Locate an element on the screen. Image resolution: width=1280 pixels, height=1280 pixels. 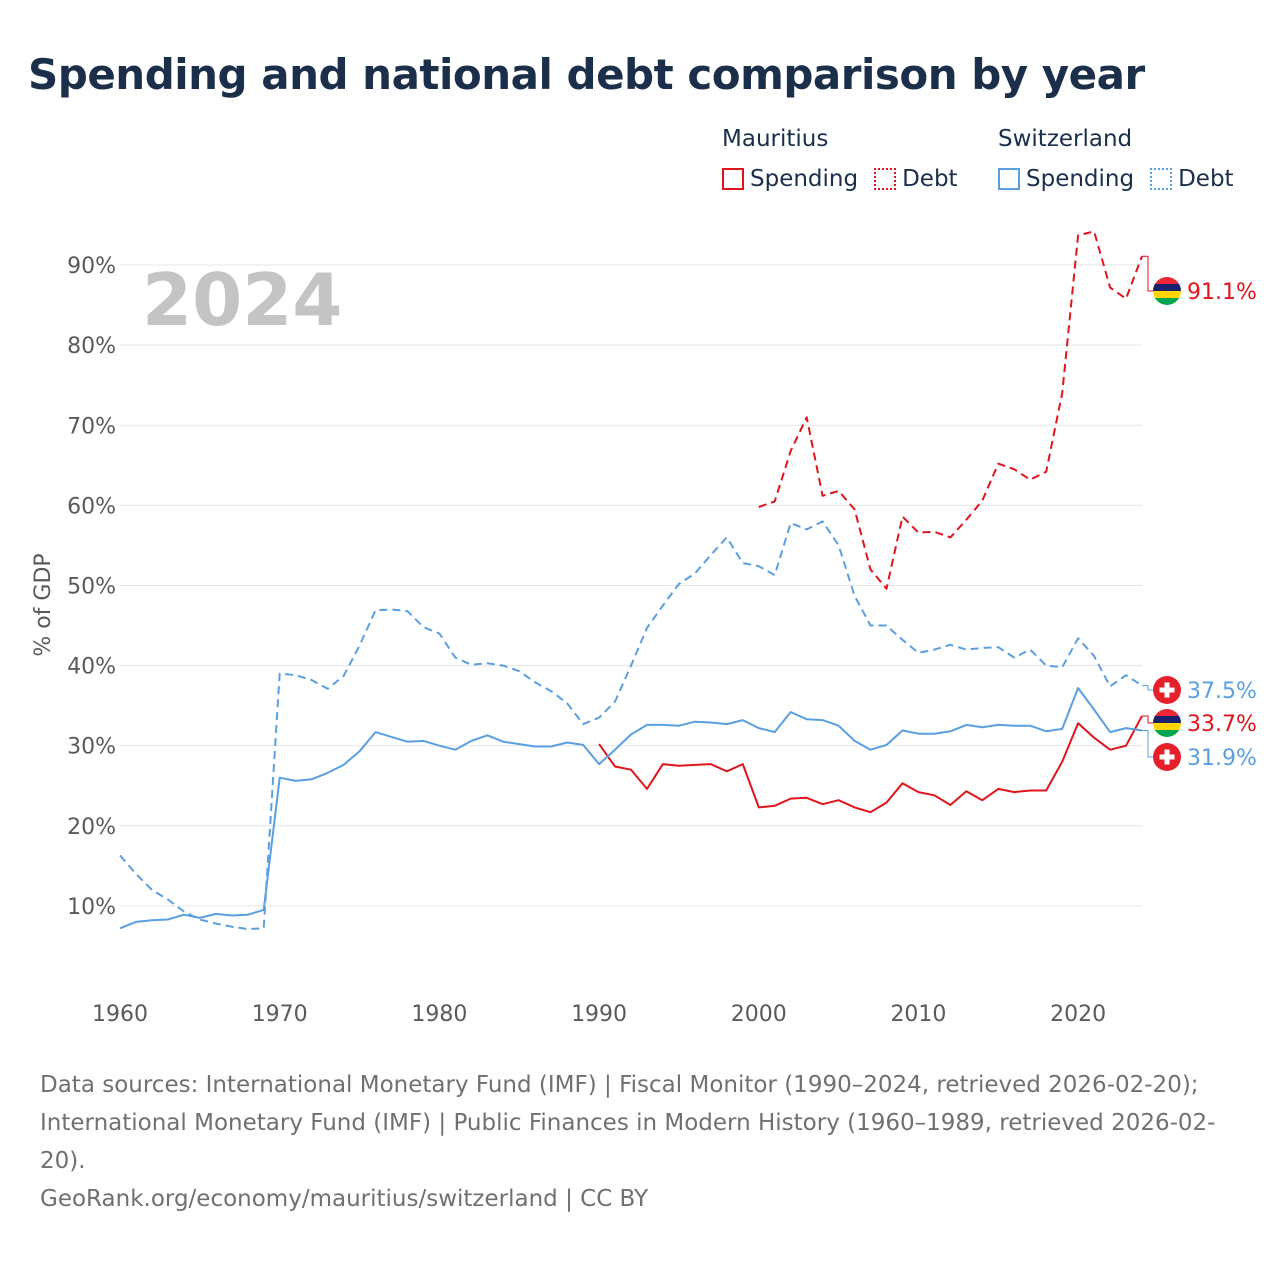
year-watermark: 2024 is located at coordinates (242, 300).